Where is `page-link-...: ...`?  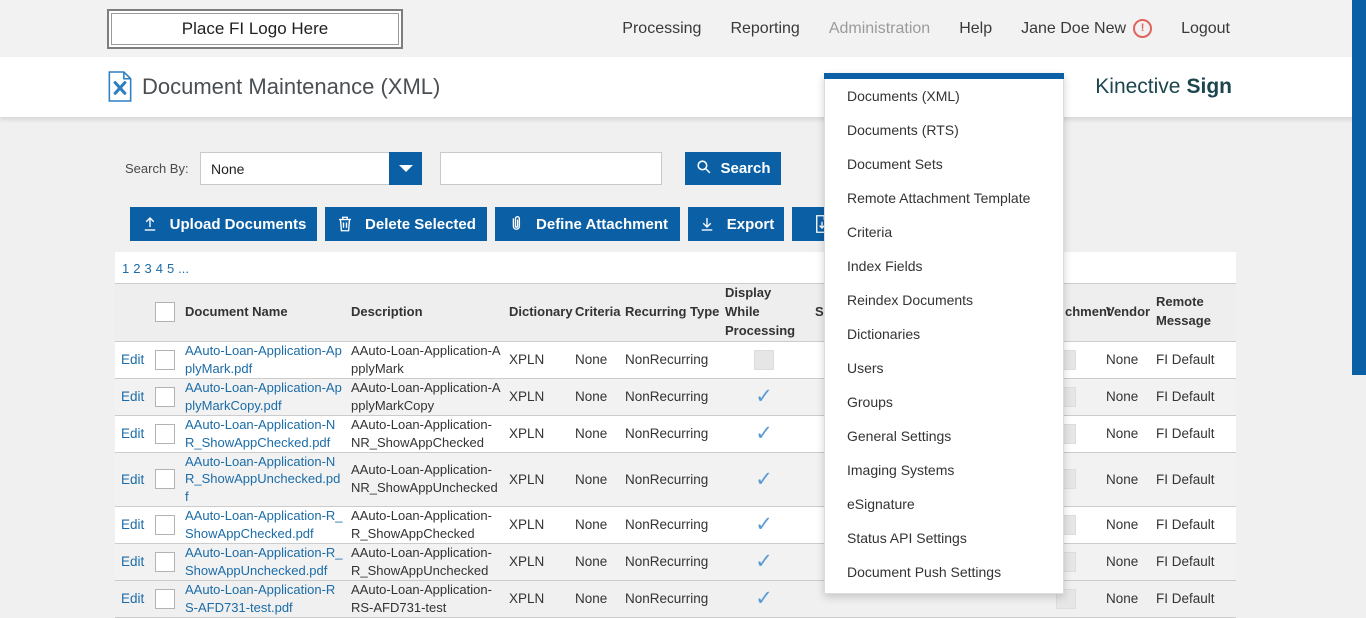 page-link-...: ... is located at coordinates (184, 268).